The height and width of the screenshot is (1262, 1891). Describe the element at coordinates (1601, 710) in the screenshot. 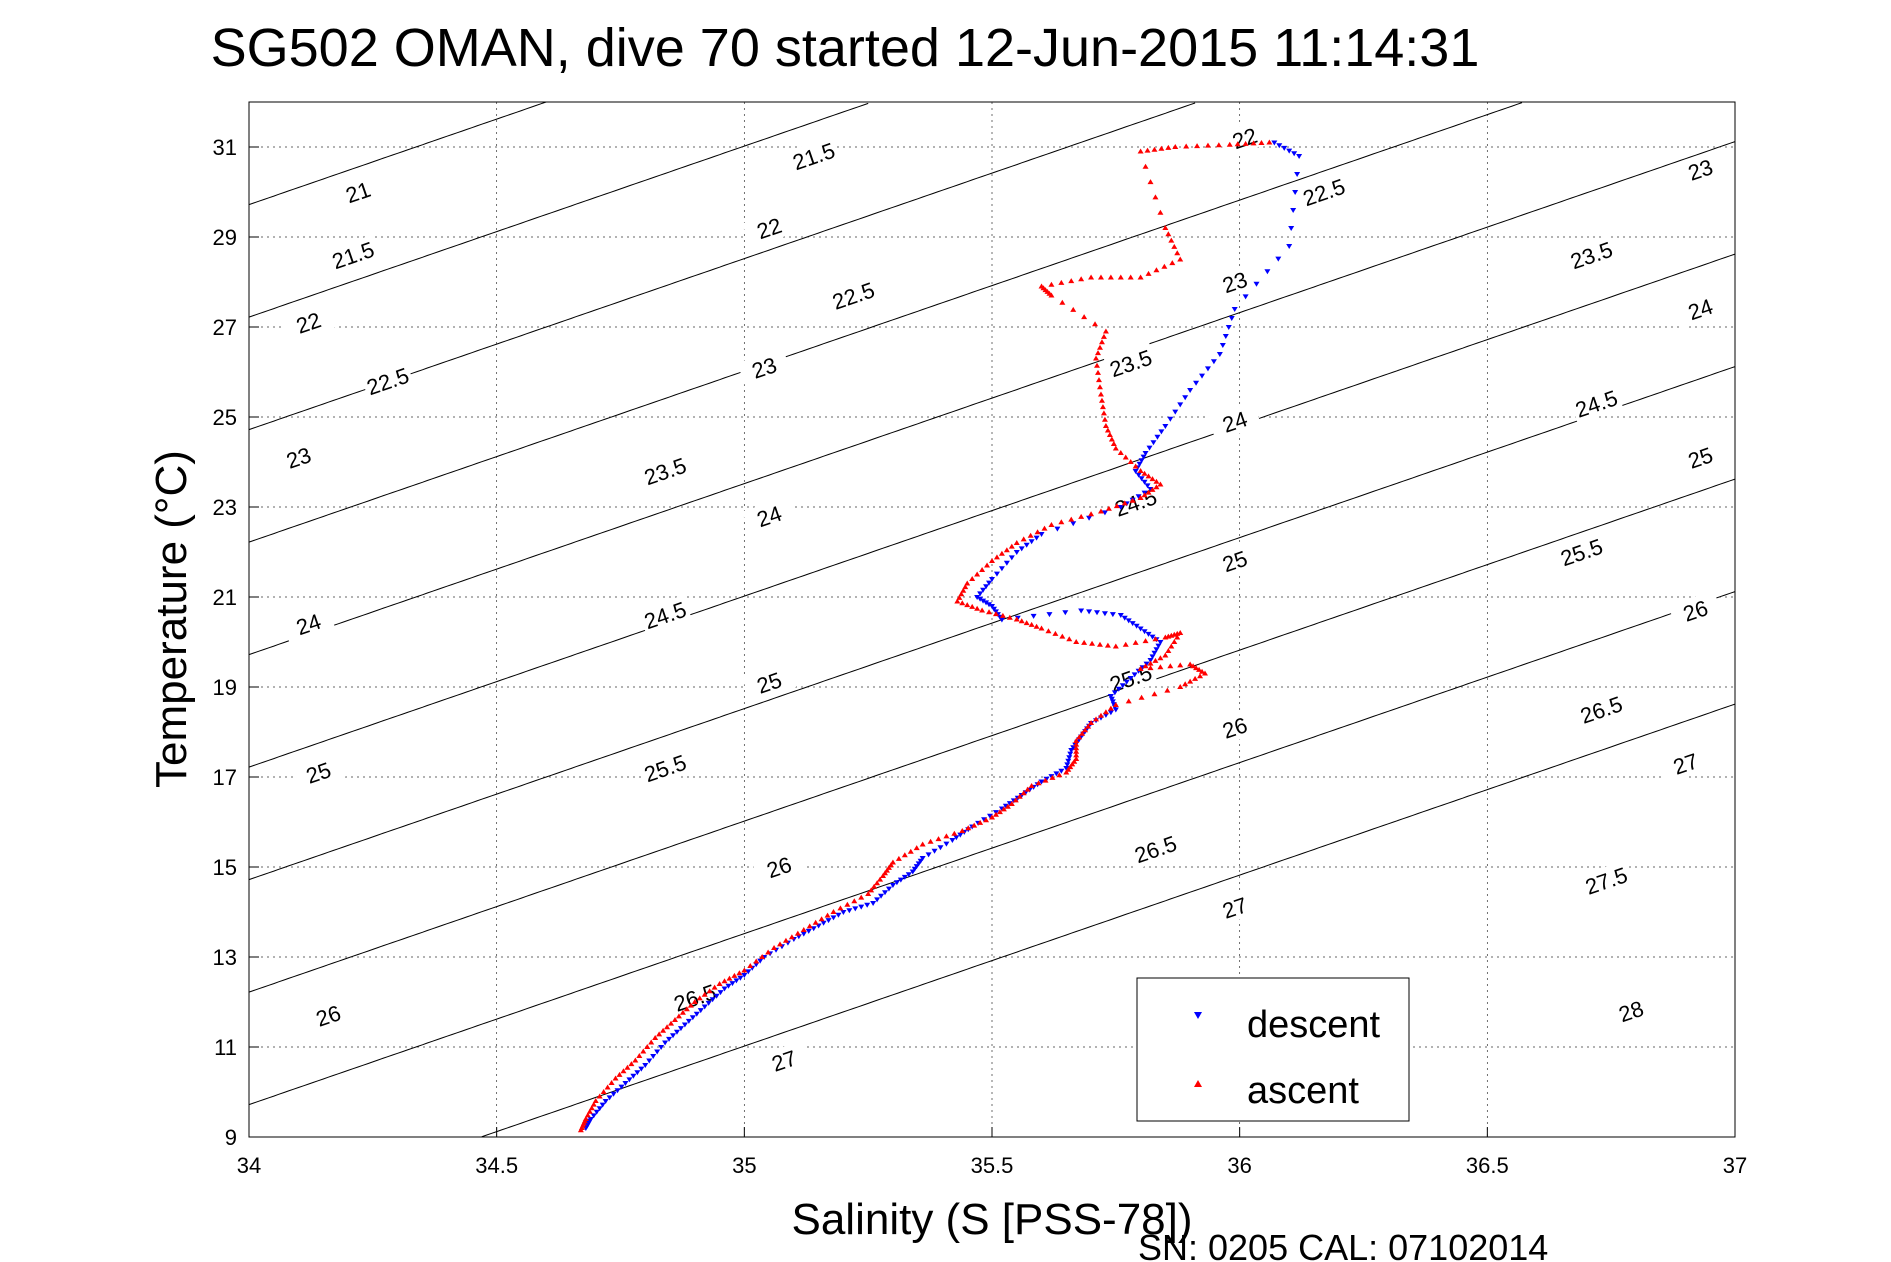

I see `isopycnal-label: 26.5` at that location.